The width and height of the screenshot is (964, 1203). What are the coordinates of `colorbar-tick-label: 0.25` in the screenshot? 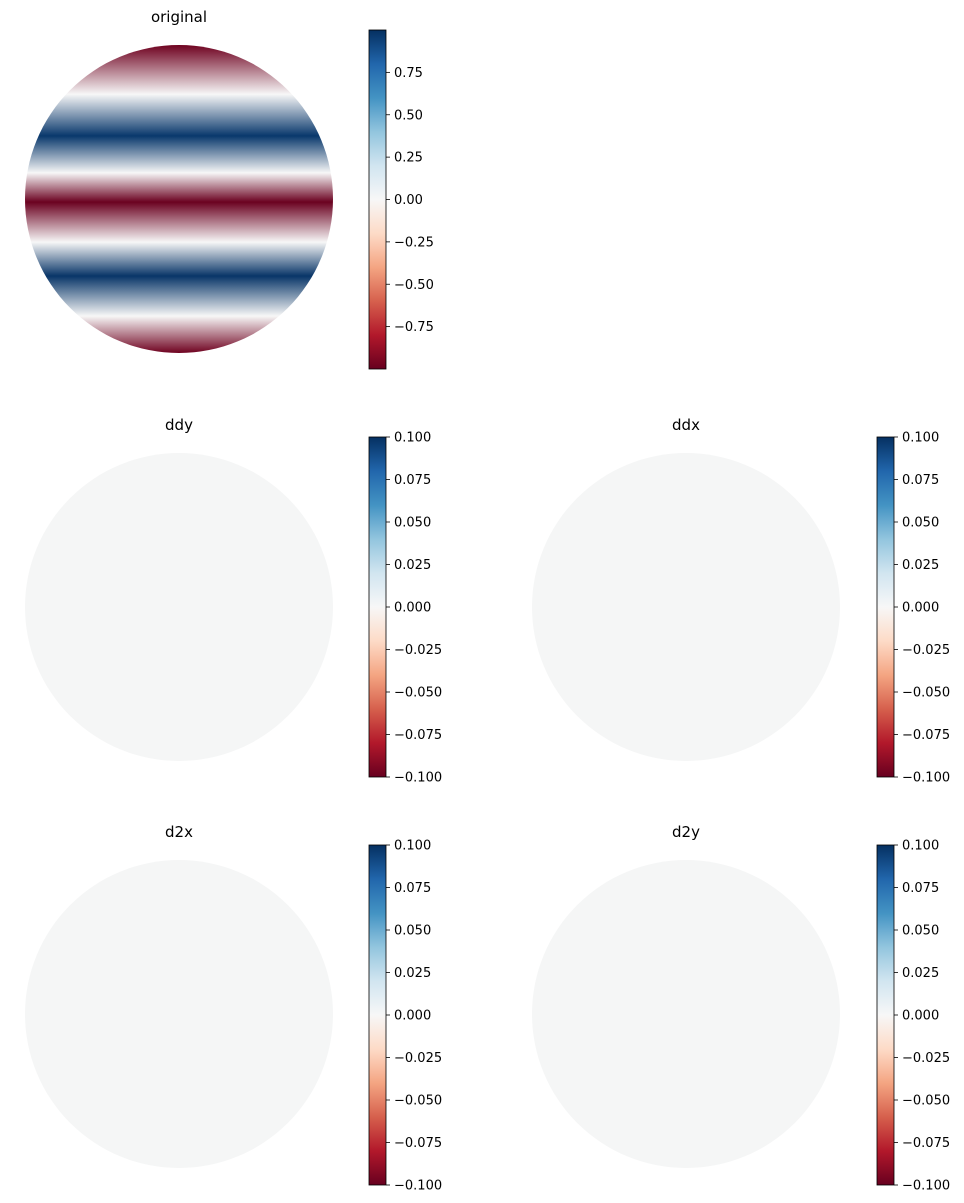 It's located at (408, 158).